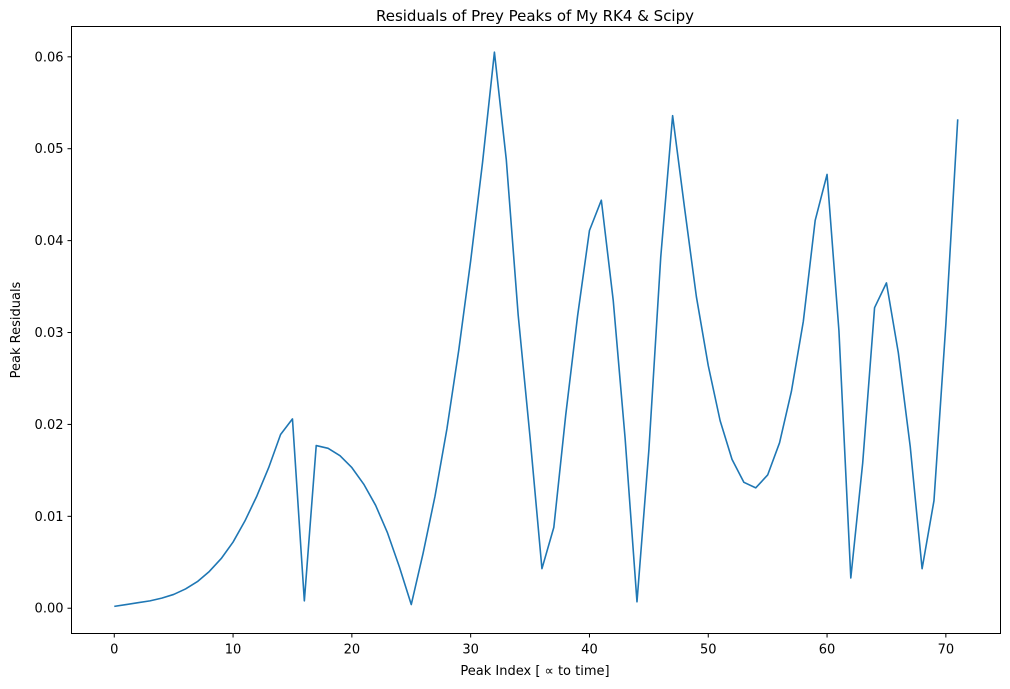 This screenshot has width=1010, height=689. I want to click on x-tick-label: 50, so click(708, 650).